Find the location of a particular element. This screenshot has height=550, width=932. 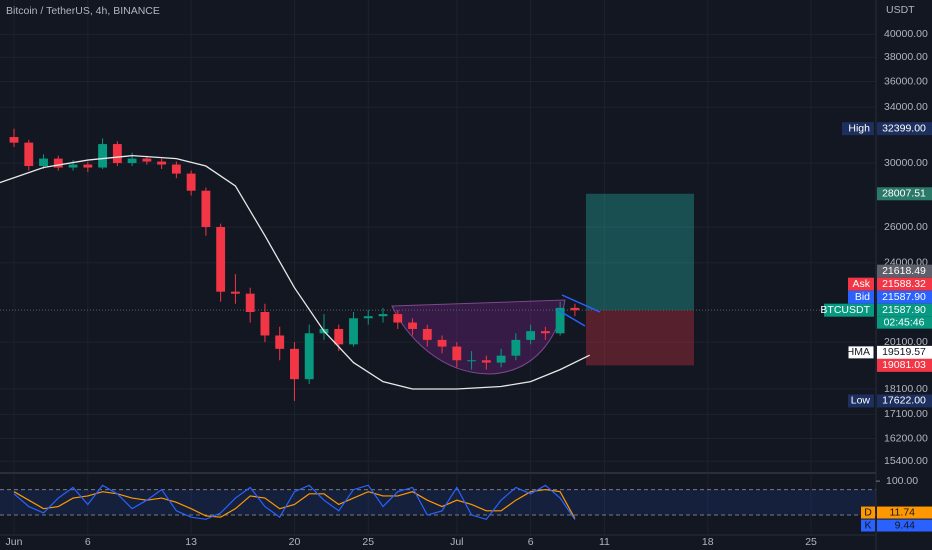

countdown-box is located at coordinates (904, 322).